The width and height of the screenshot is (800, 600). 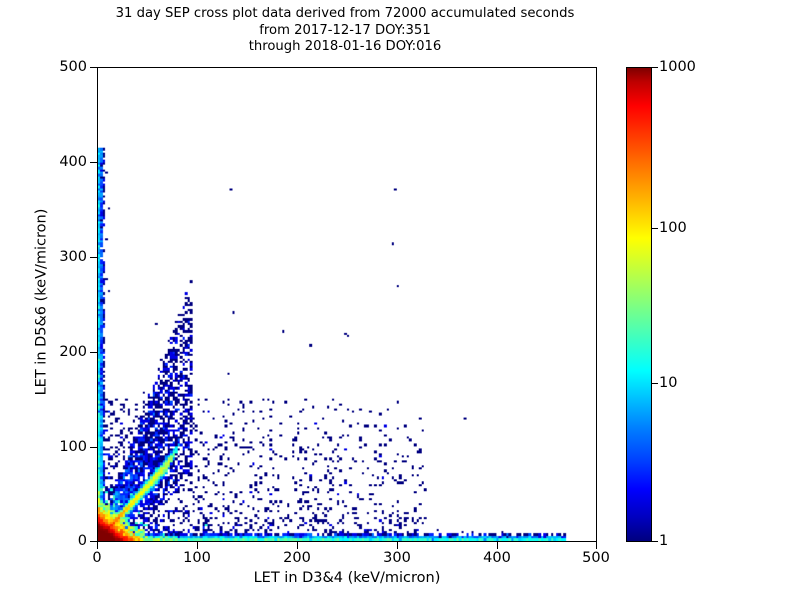 I want to click on y-ticklabel-100: 100, so click(x=73, y=447).